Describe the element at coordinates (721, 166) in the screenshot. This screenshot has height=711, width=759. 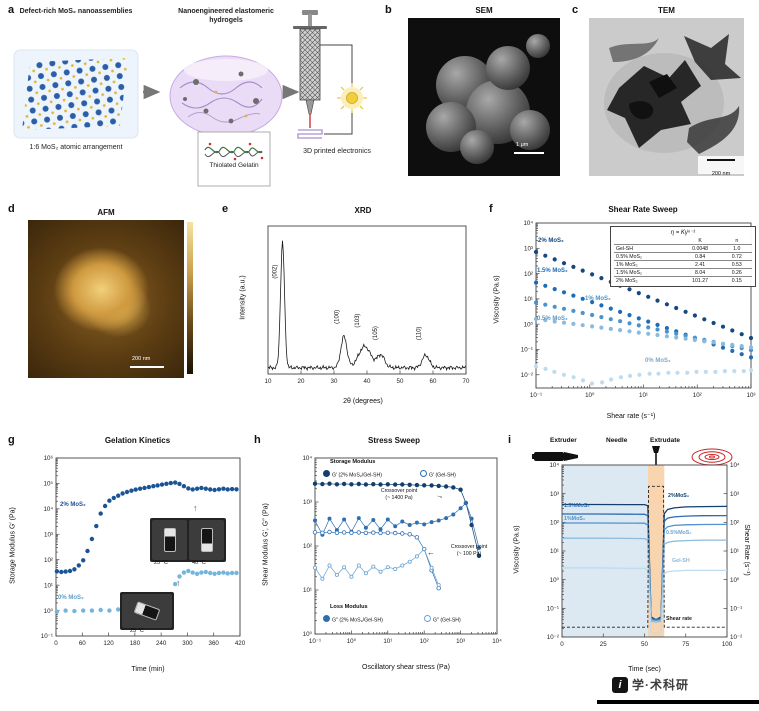
I see `tem-scale-box: 200 nm` at that location.